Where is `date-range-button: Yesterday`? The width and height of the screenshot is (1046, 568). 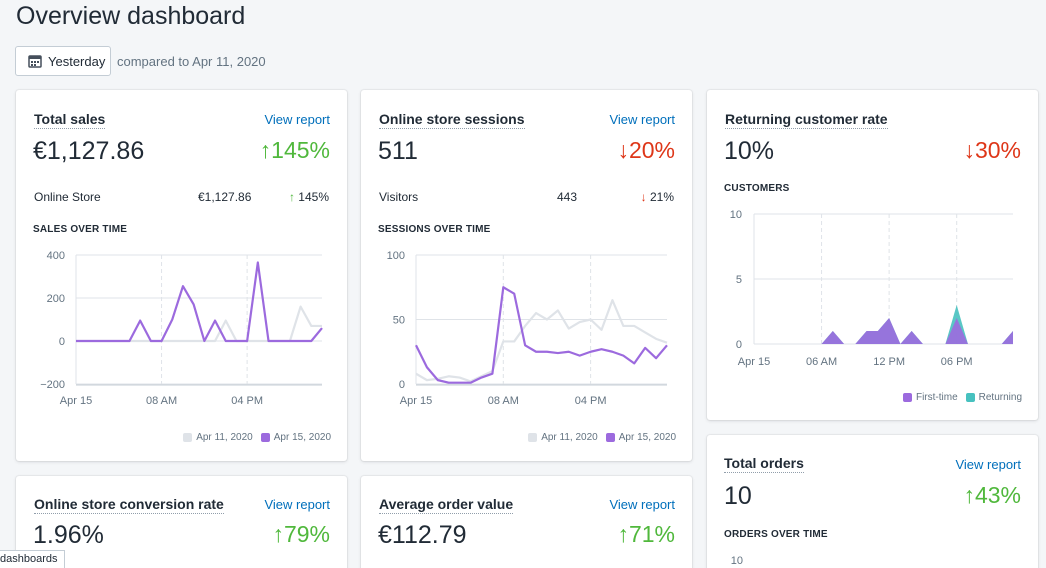
date-range-button: Yesterday is located at coordinates (63, 61).